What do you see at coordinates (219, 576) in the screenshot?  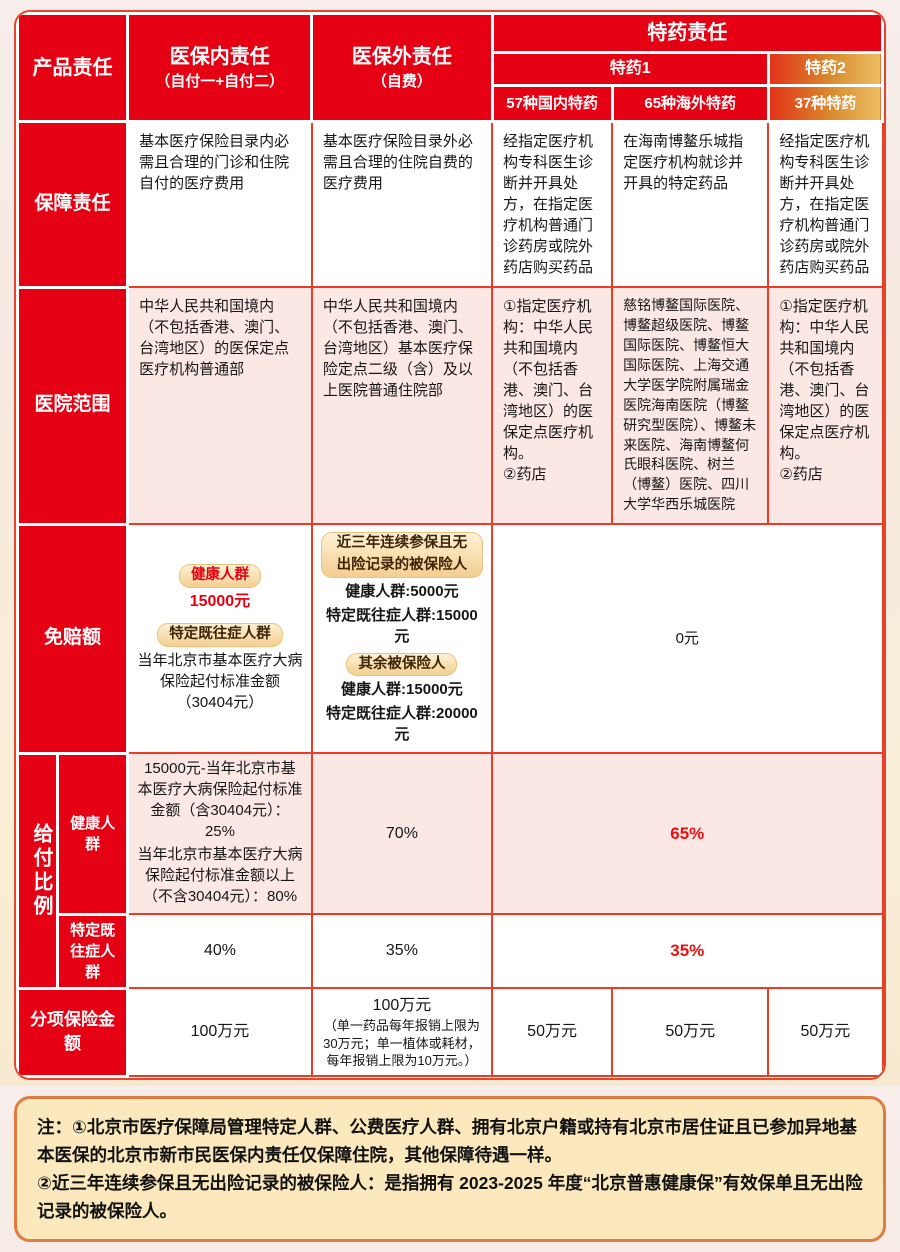 I see `healthy-group-badge: 健康人群` at bounding box center [219, 576].